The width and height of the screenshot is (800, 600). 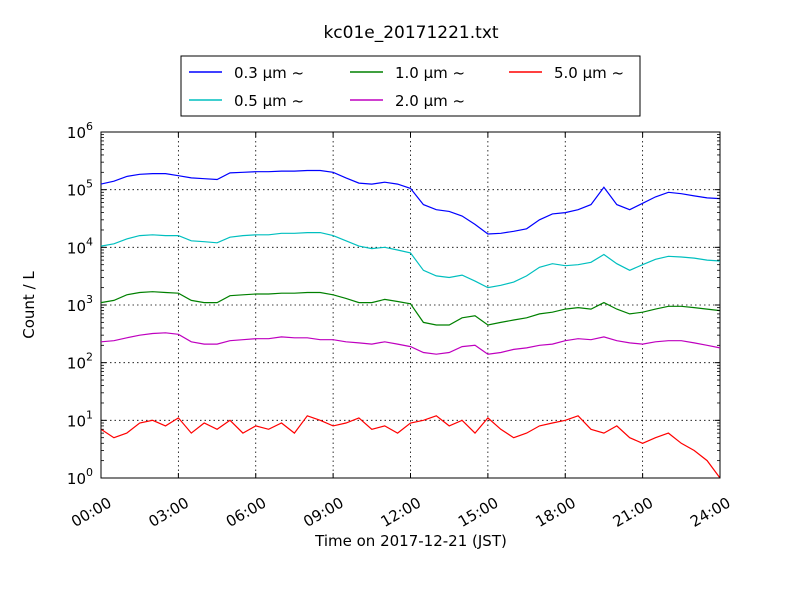 I want to click on y-tick-label: 10², so click(x=80, y=362).